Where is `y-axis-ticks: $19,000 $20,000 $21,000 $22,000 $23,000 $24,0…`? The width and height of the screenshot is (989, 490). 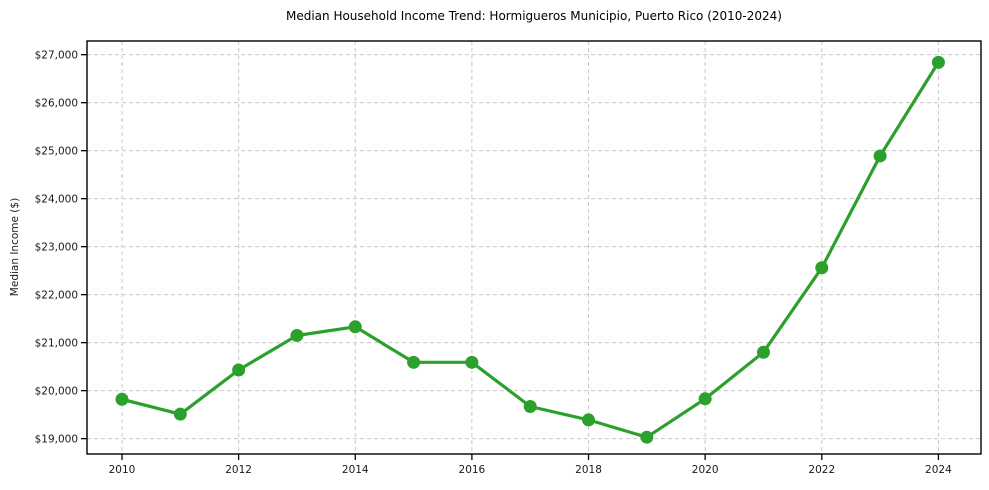
y-axis-ticks: $19,000 $20,000 $21,000 $22,000 $23,000 $24,0… is located at coordinates (61, 247).